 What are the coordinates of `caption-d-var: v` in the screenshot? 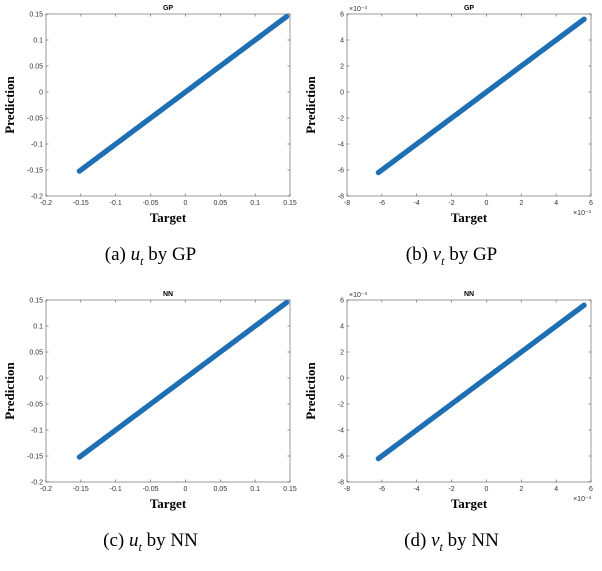 It's located at (435, 540).